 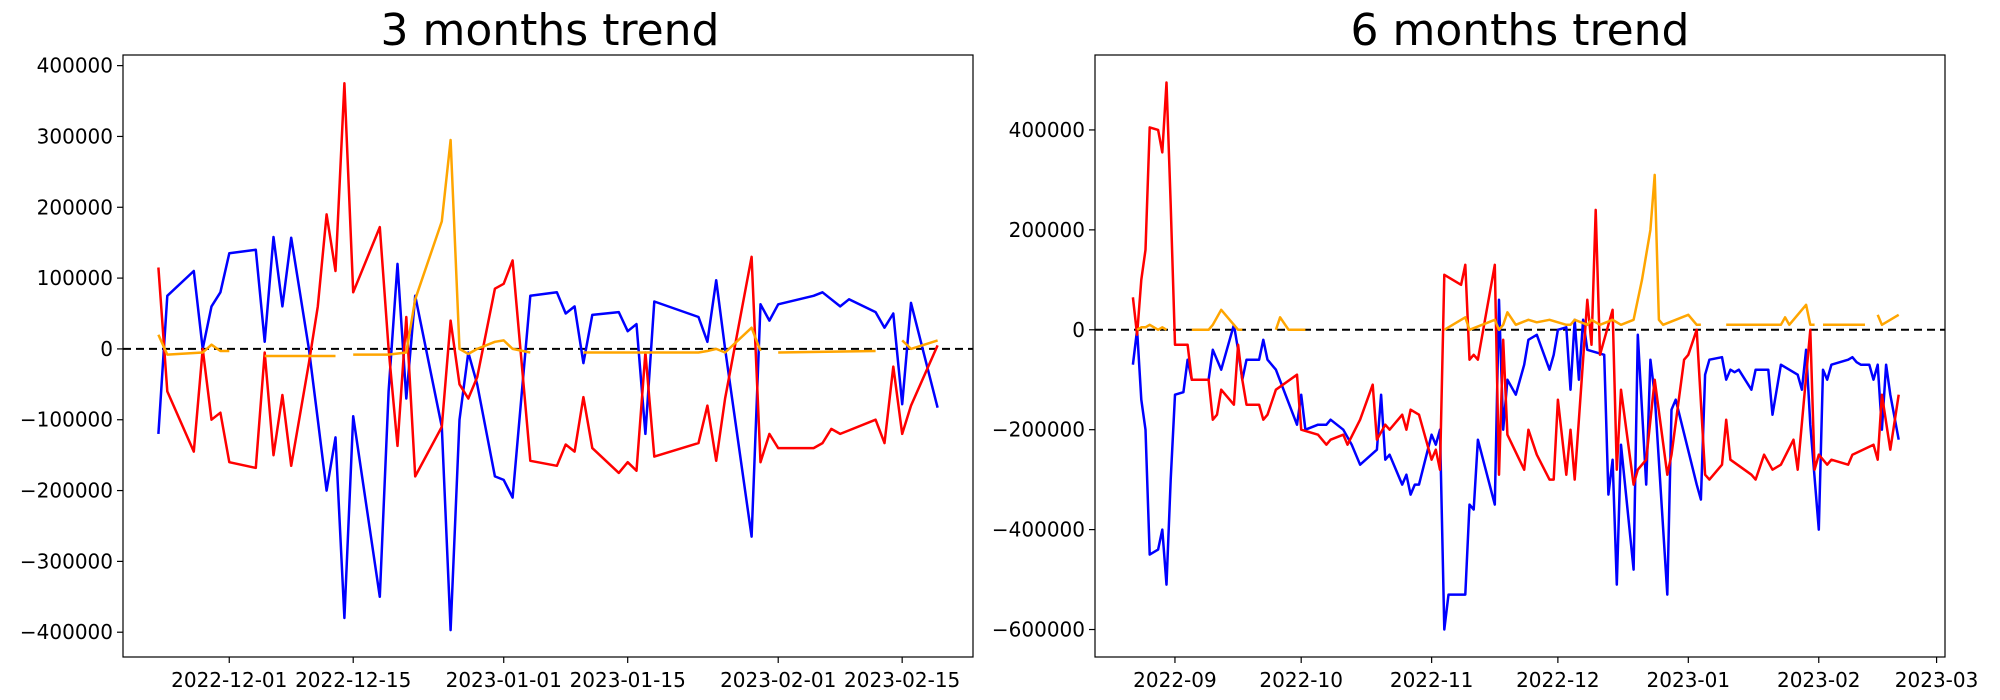 I want to click on x-tick-label: 2023-01-15, so click(x=628, y=680).